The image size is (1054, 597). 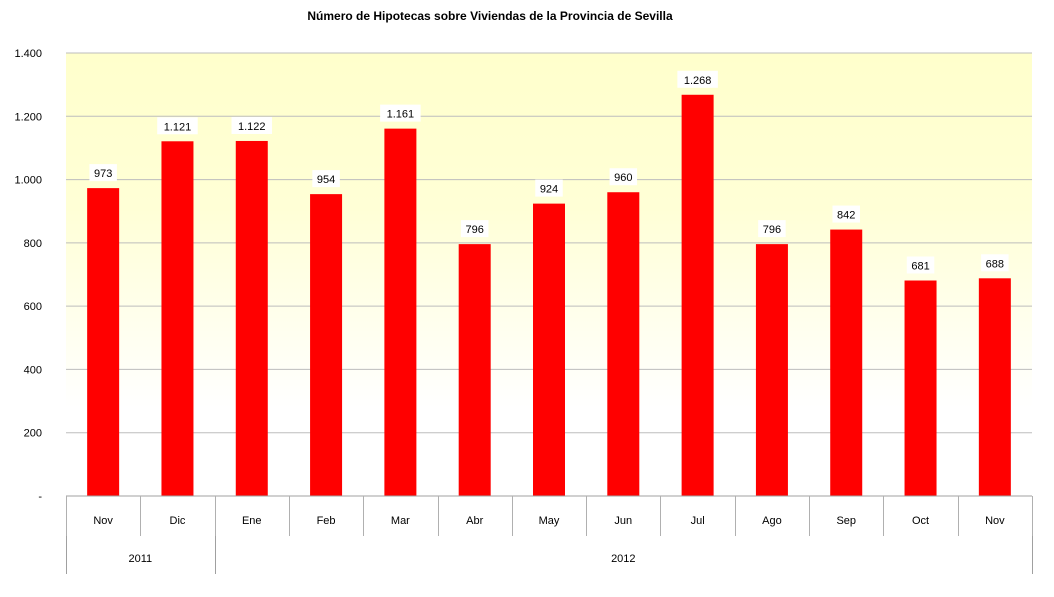 What do you see at coordinates (326, 521) in the screenshot?
I see `x-tick-label: Feb` at bounding box center [326, 521].